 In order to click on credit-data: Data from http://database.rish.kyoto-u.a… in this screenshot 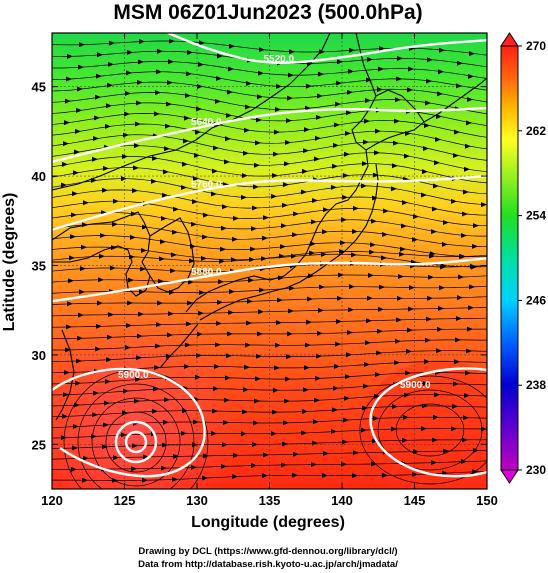, I will do `click(268, 564)`.